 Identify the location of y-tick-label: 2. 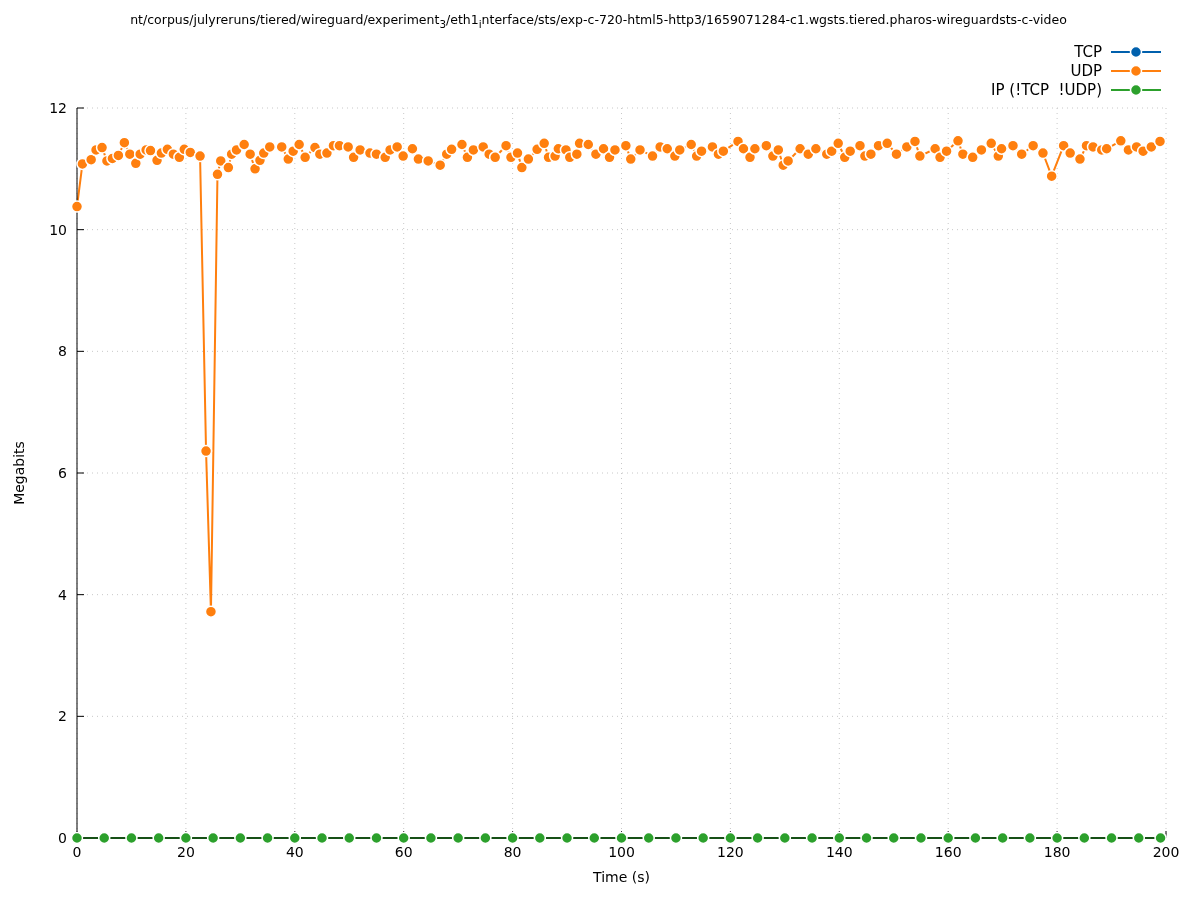
(62, 716).